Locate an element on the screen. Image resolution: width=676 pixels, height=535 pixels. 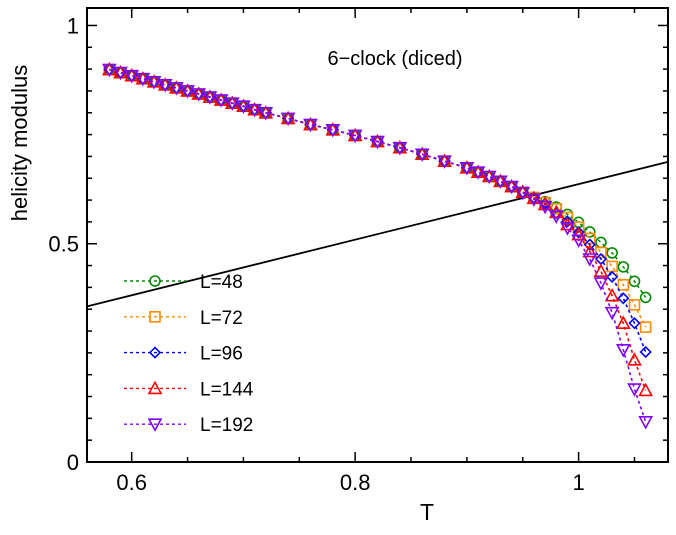
legend-marker-triangle-up is located at coordinates (155, 387).